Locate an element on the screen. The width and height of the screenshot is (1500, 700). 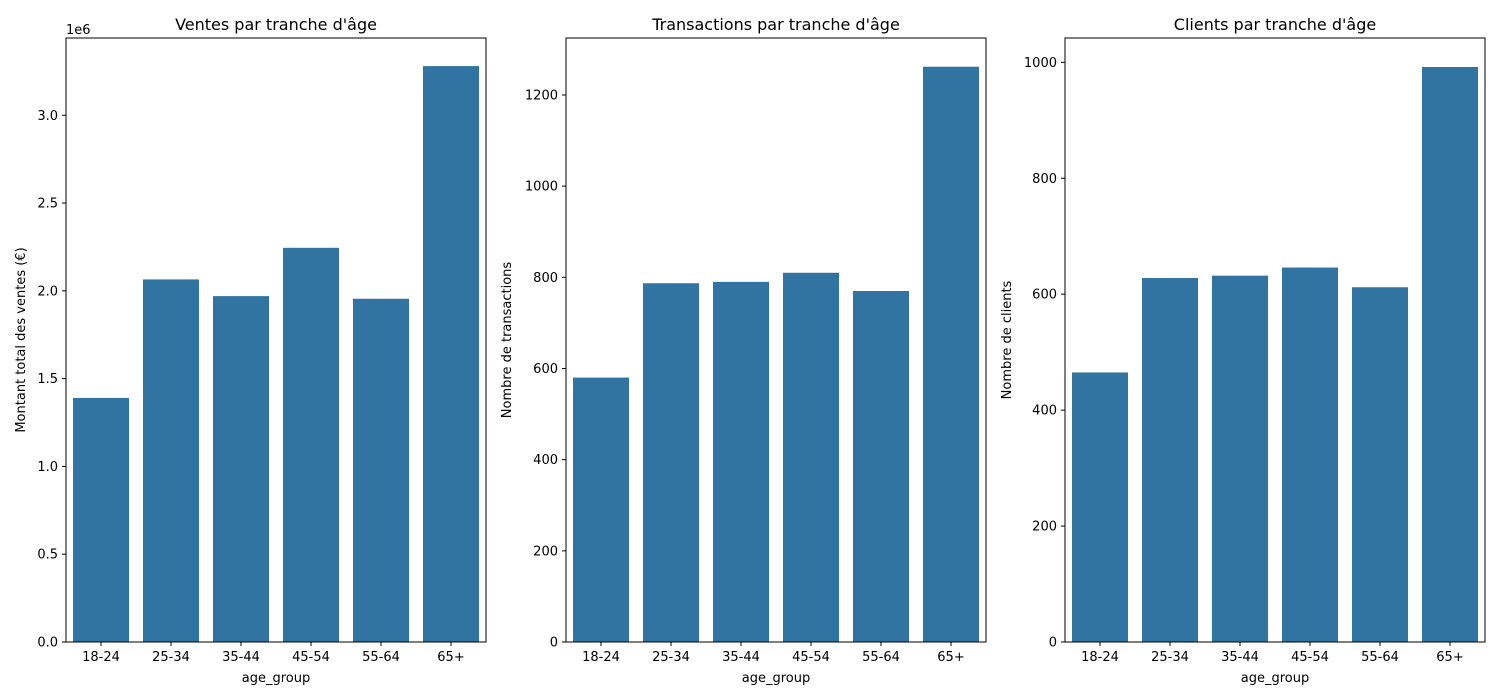
y-tick-label: 3.0 is located at coordinates (47, 116).